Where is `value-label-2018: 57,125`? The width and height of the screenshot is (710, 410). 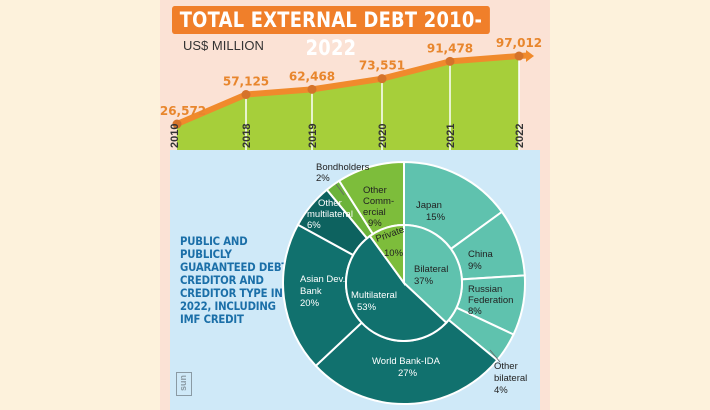
value-label-2018: 57,125 is located at coordinates (246, 82).